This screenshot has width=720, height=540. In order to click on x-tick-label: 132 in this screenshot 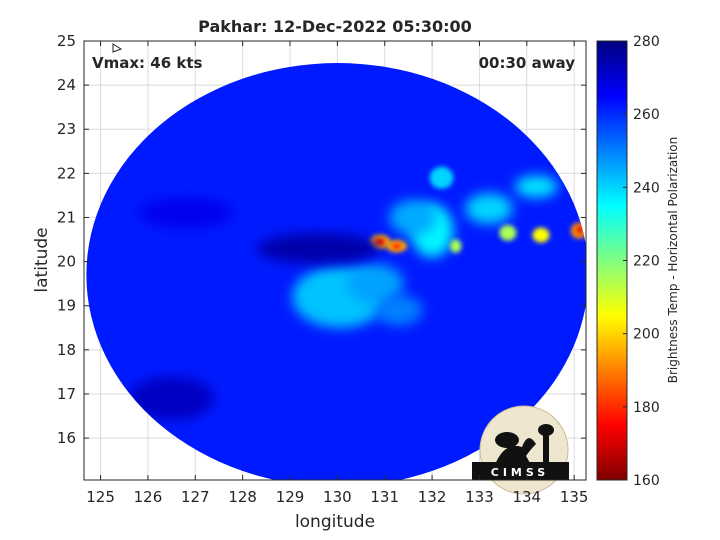, I will do `click(432, 497)`.